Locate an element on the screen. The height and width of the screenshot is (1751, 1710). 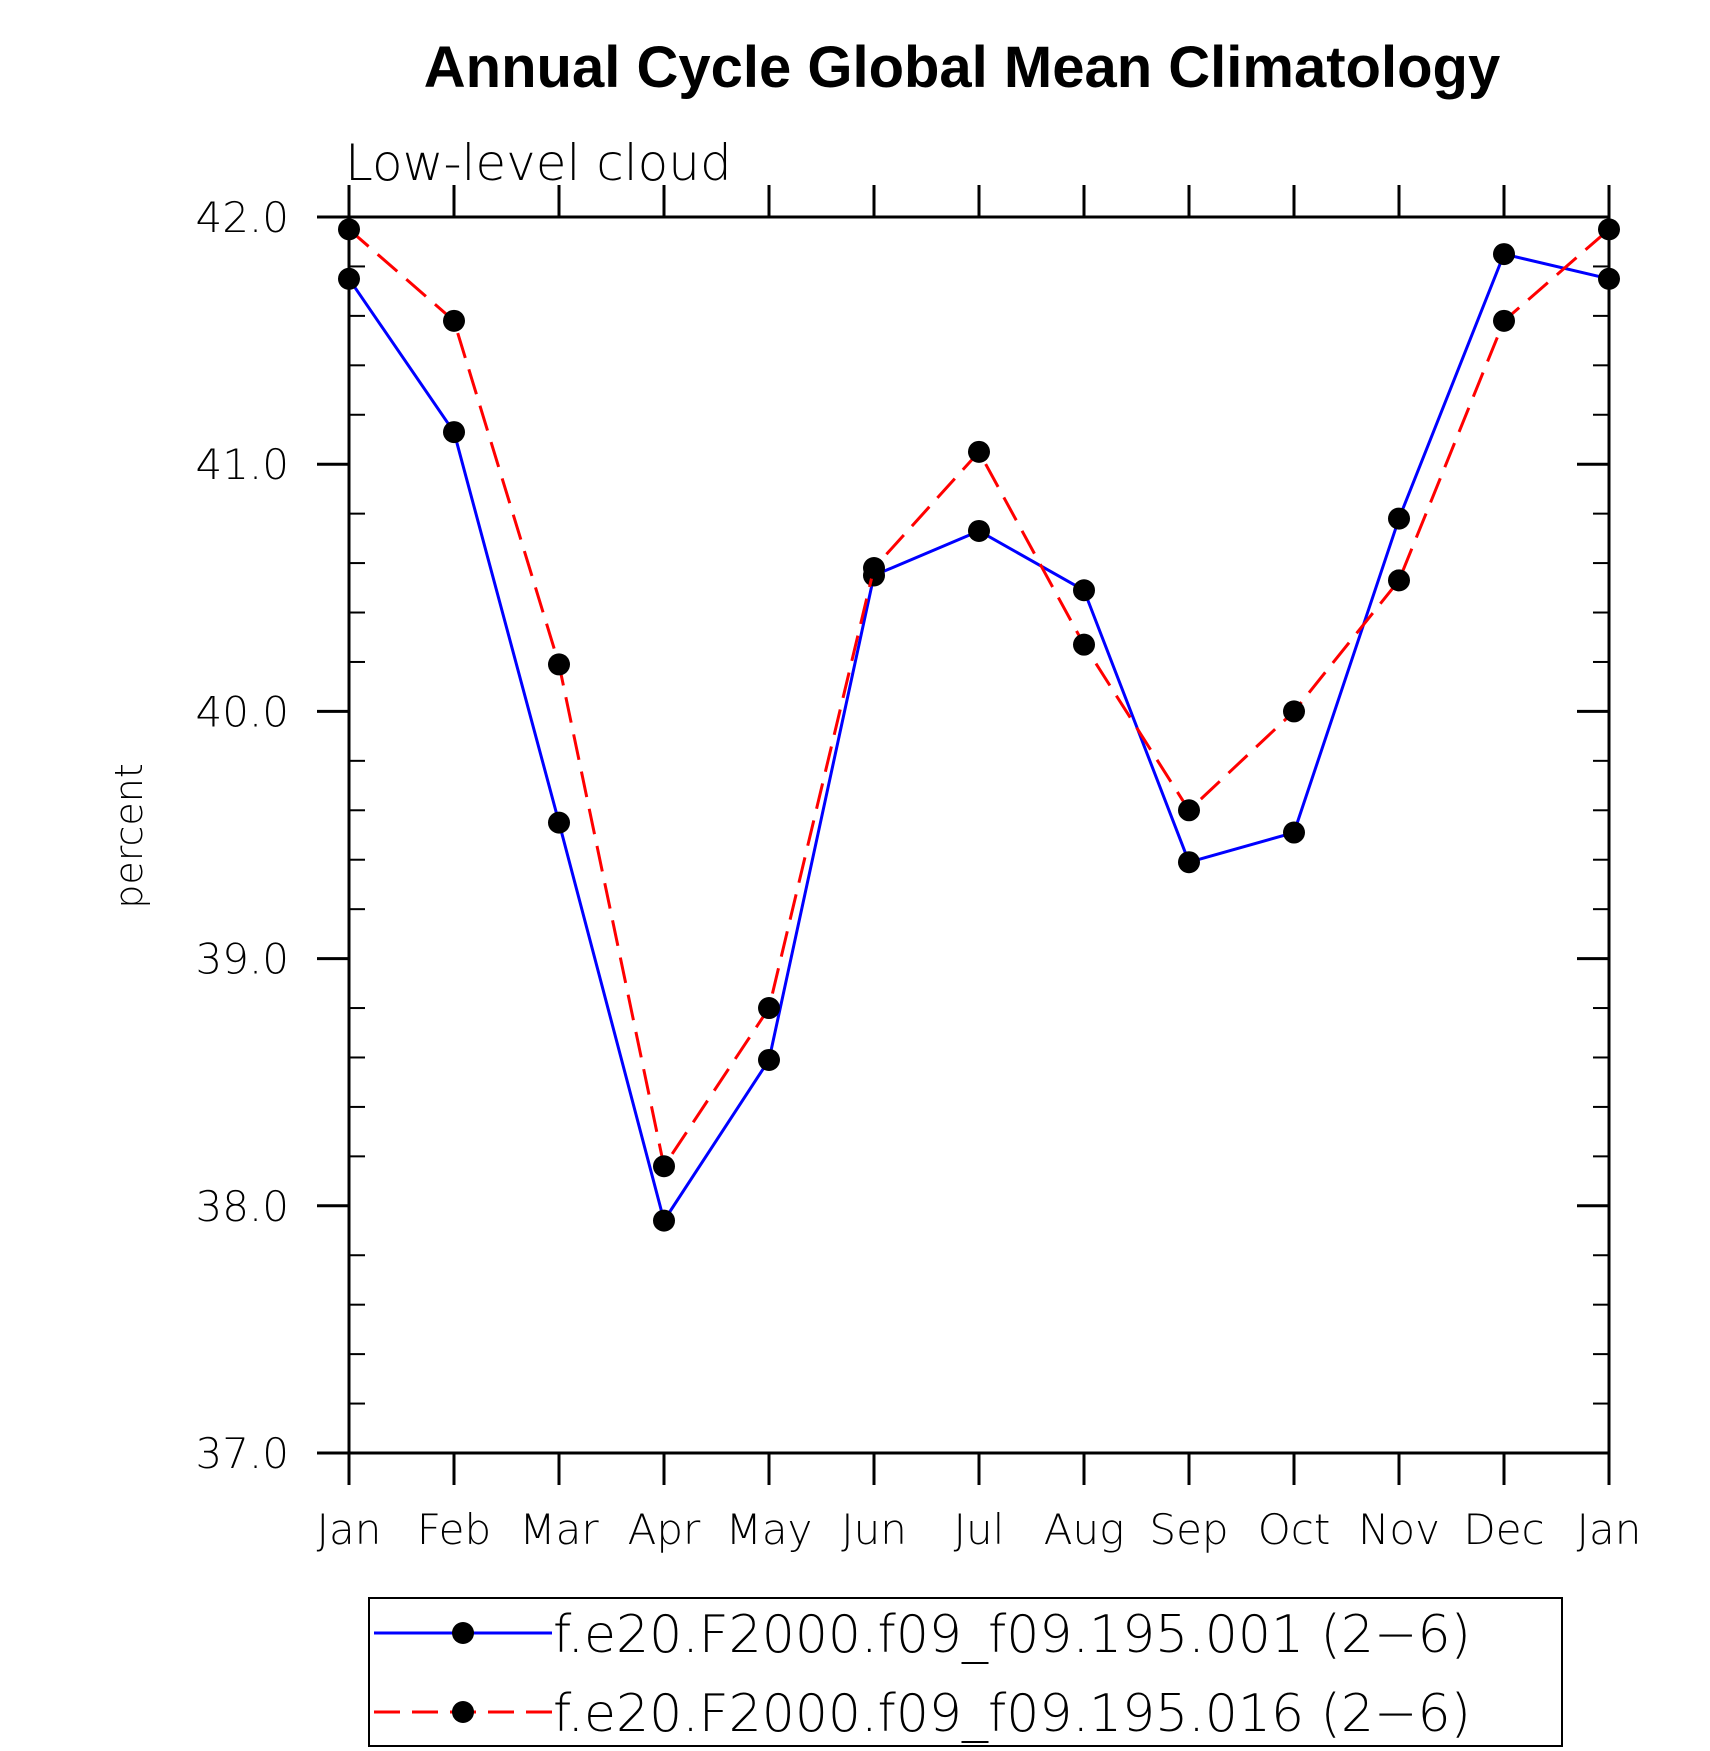
legend-box is located at coordinates (965, 1672).